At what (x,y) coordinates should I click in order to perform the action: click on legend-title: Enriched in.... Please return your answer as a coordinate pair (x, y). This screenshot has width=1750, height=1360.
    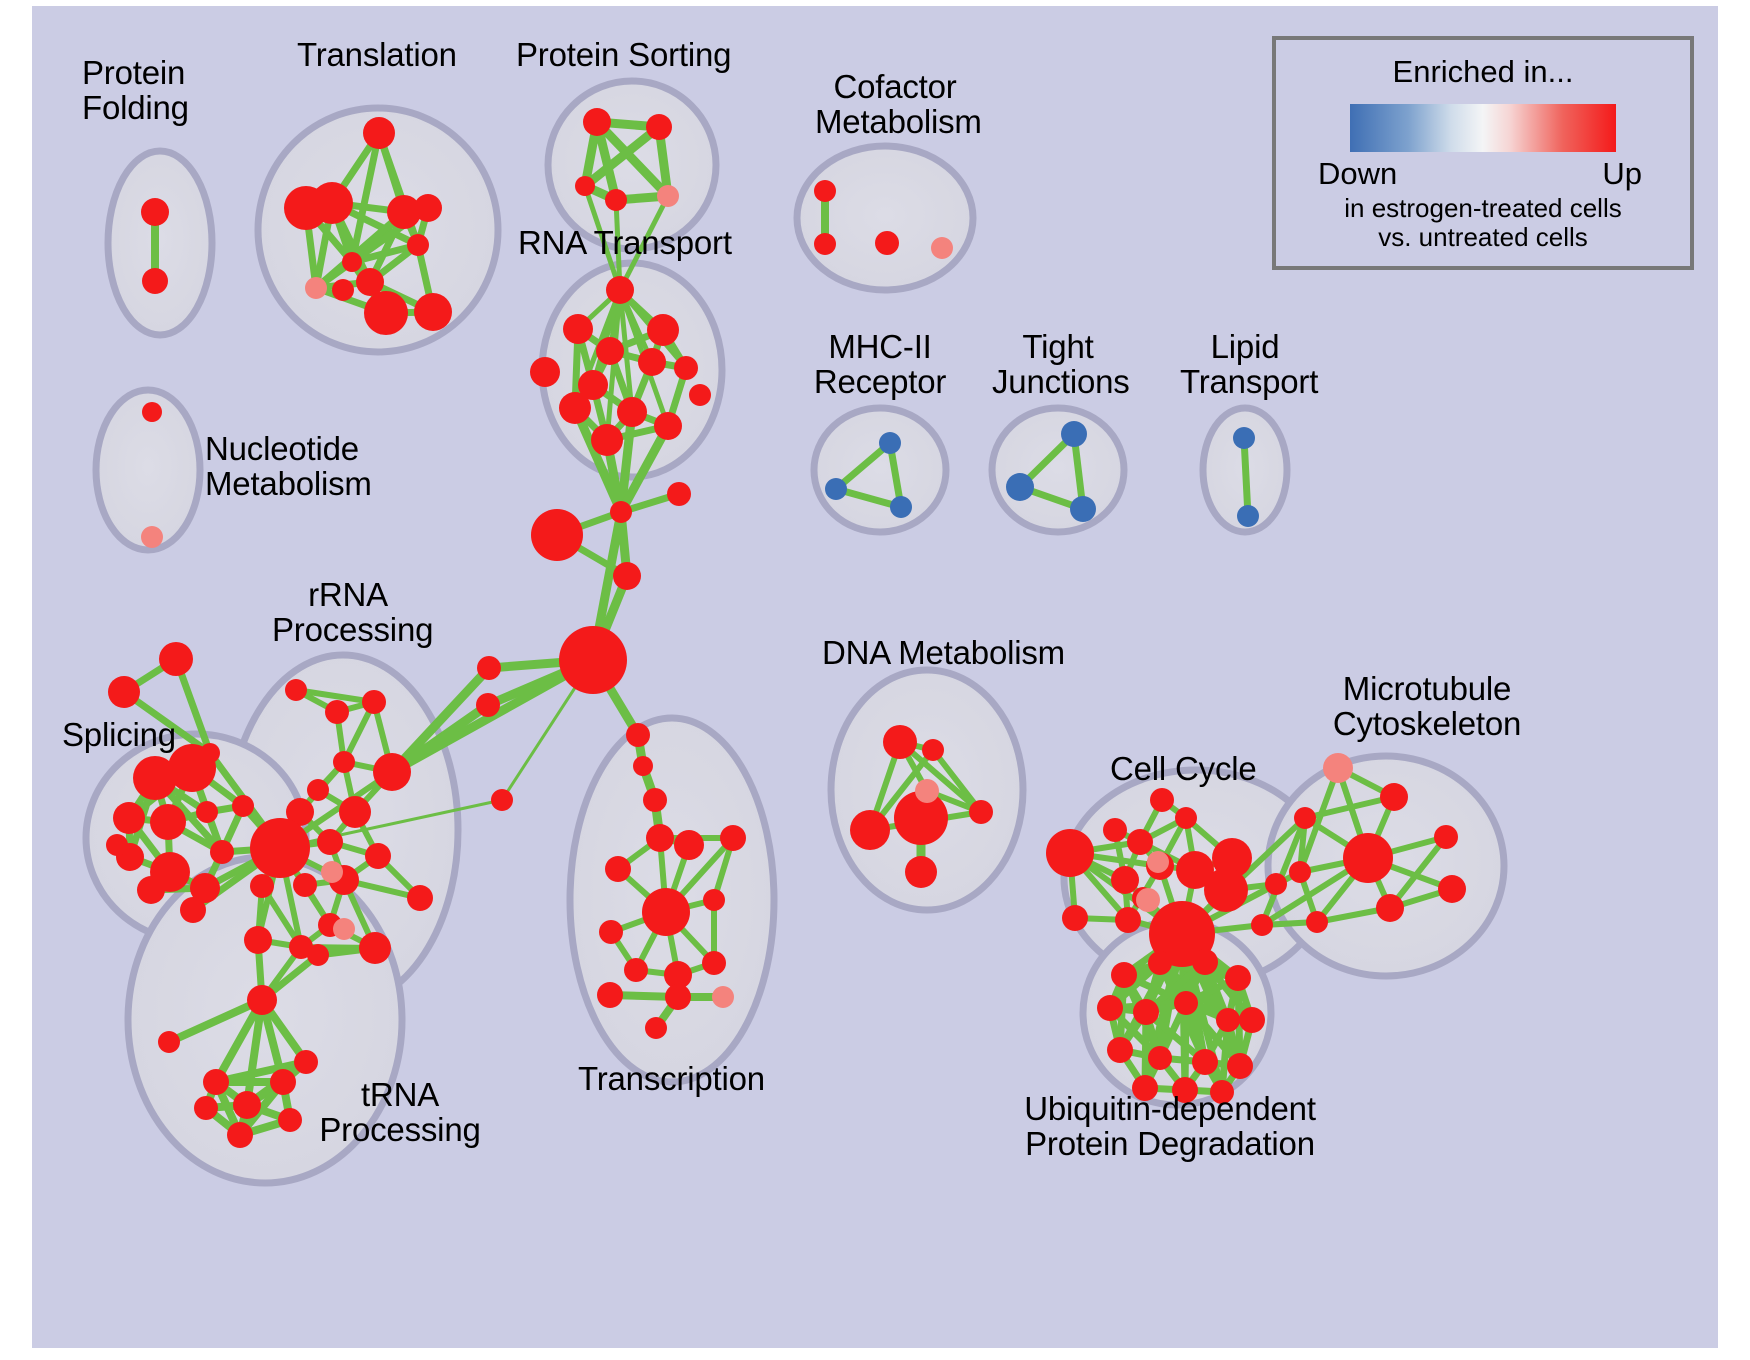
    Looking at the image, I should click on (1483, 71).